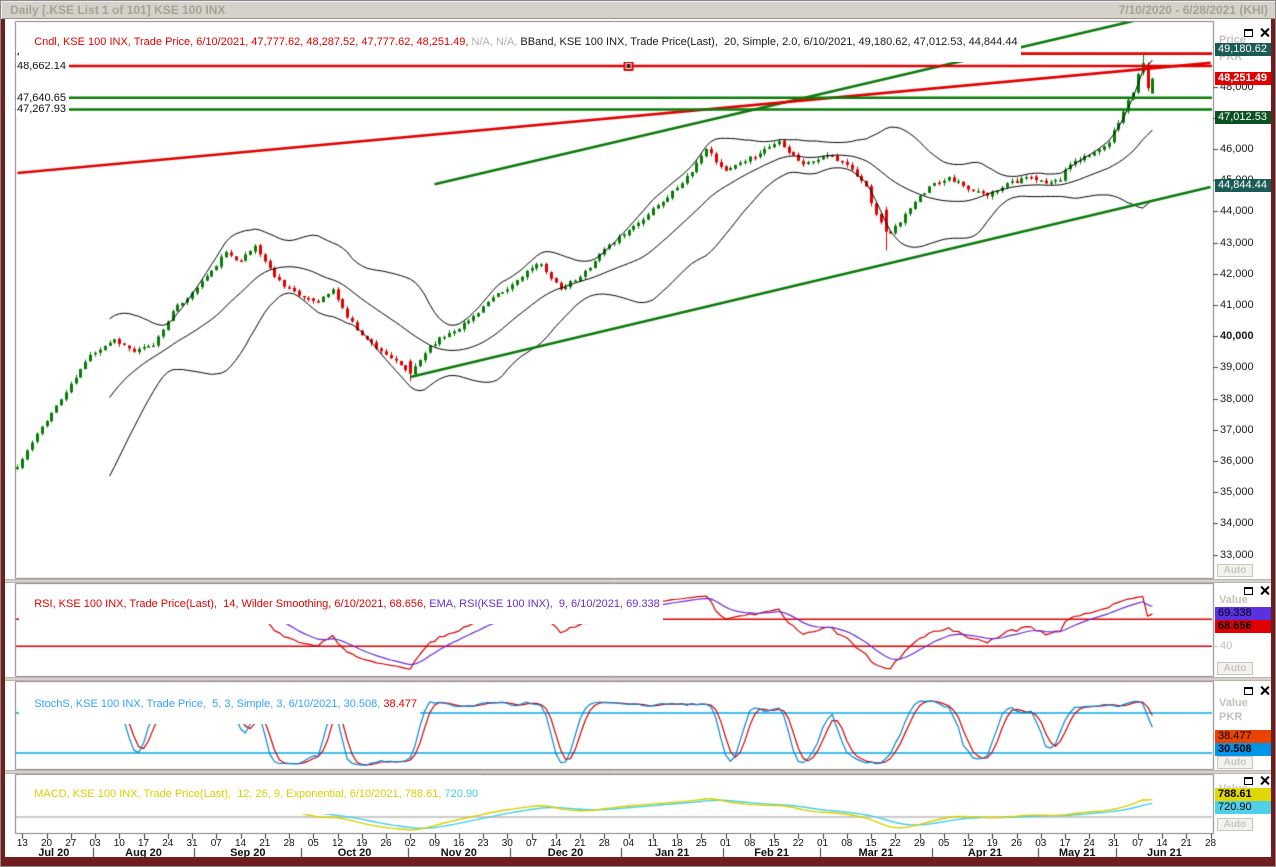  Describe the element at coordinates (639, 772) in the screenshot. I see `pane-splitter-macd` at that location.